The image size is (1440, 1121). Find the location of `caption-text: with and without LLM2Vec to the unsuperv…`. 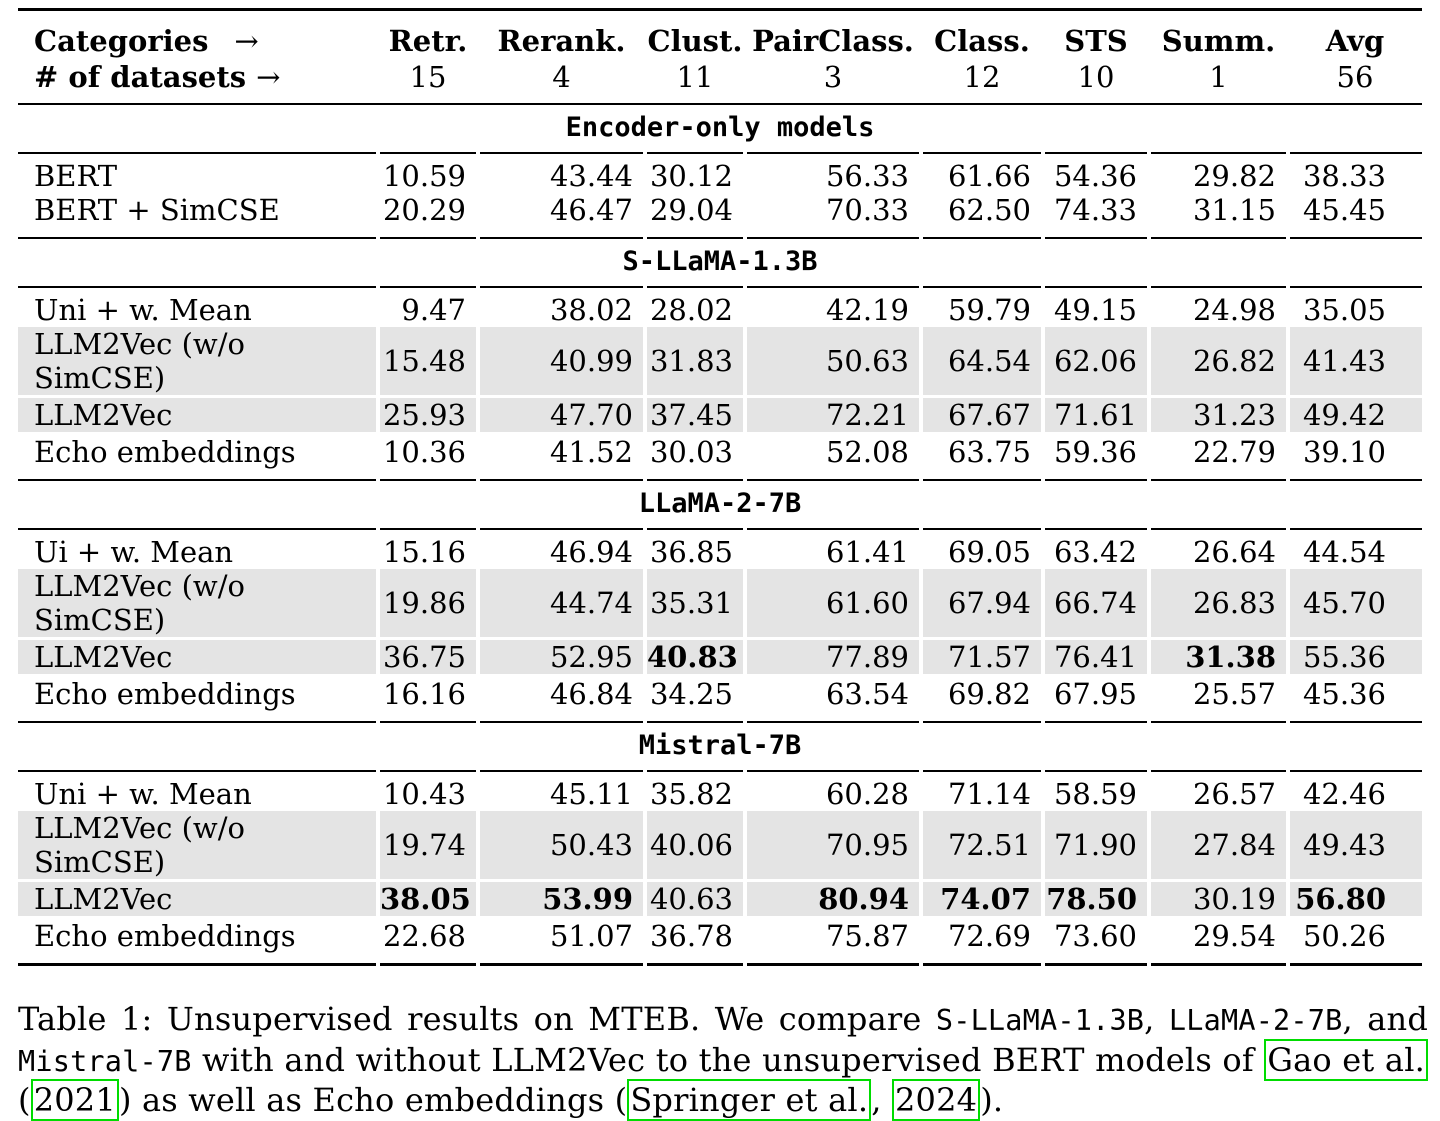

caption-text: with and without LLM2Vec to the unsuperv… is located at coordinates (728, 1059).